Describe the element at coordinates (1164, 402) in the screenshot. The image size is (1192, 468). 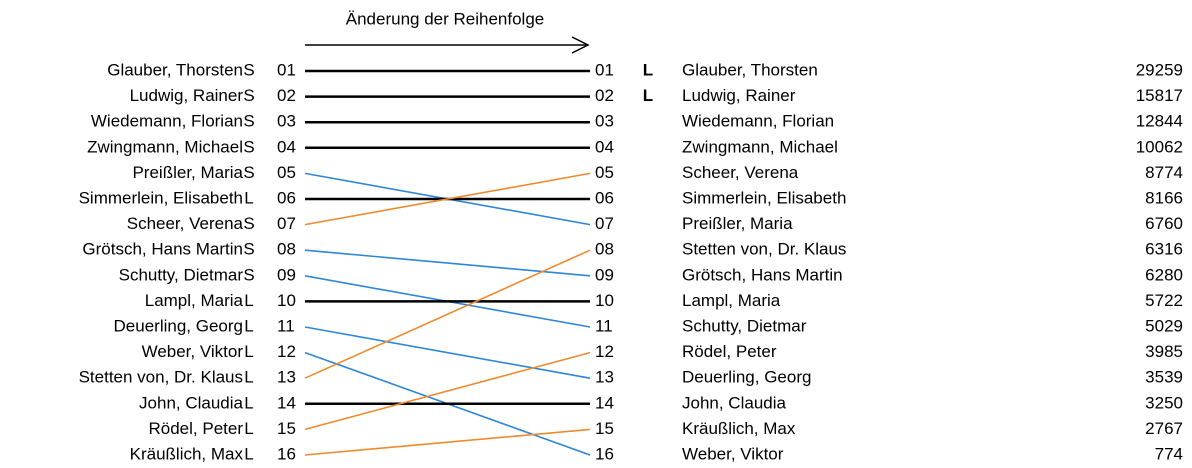
I see `right-value: 3250` at that location.